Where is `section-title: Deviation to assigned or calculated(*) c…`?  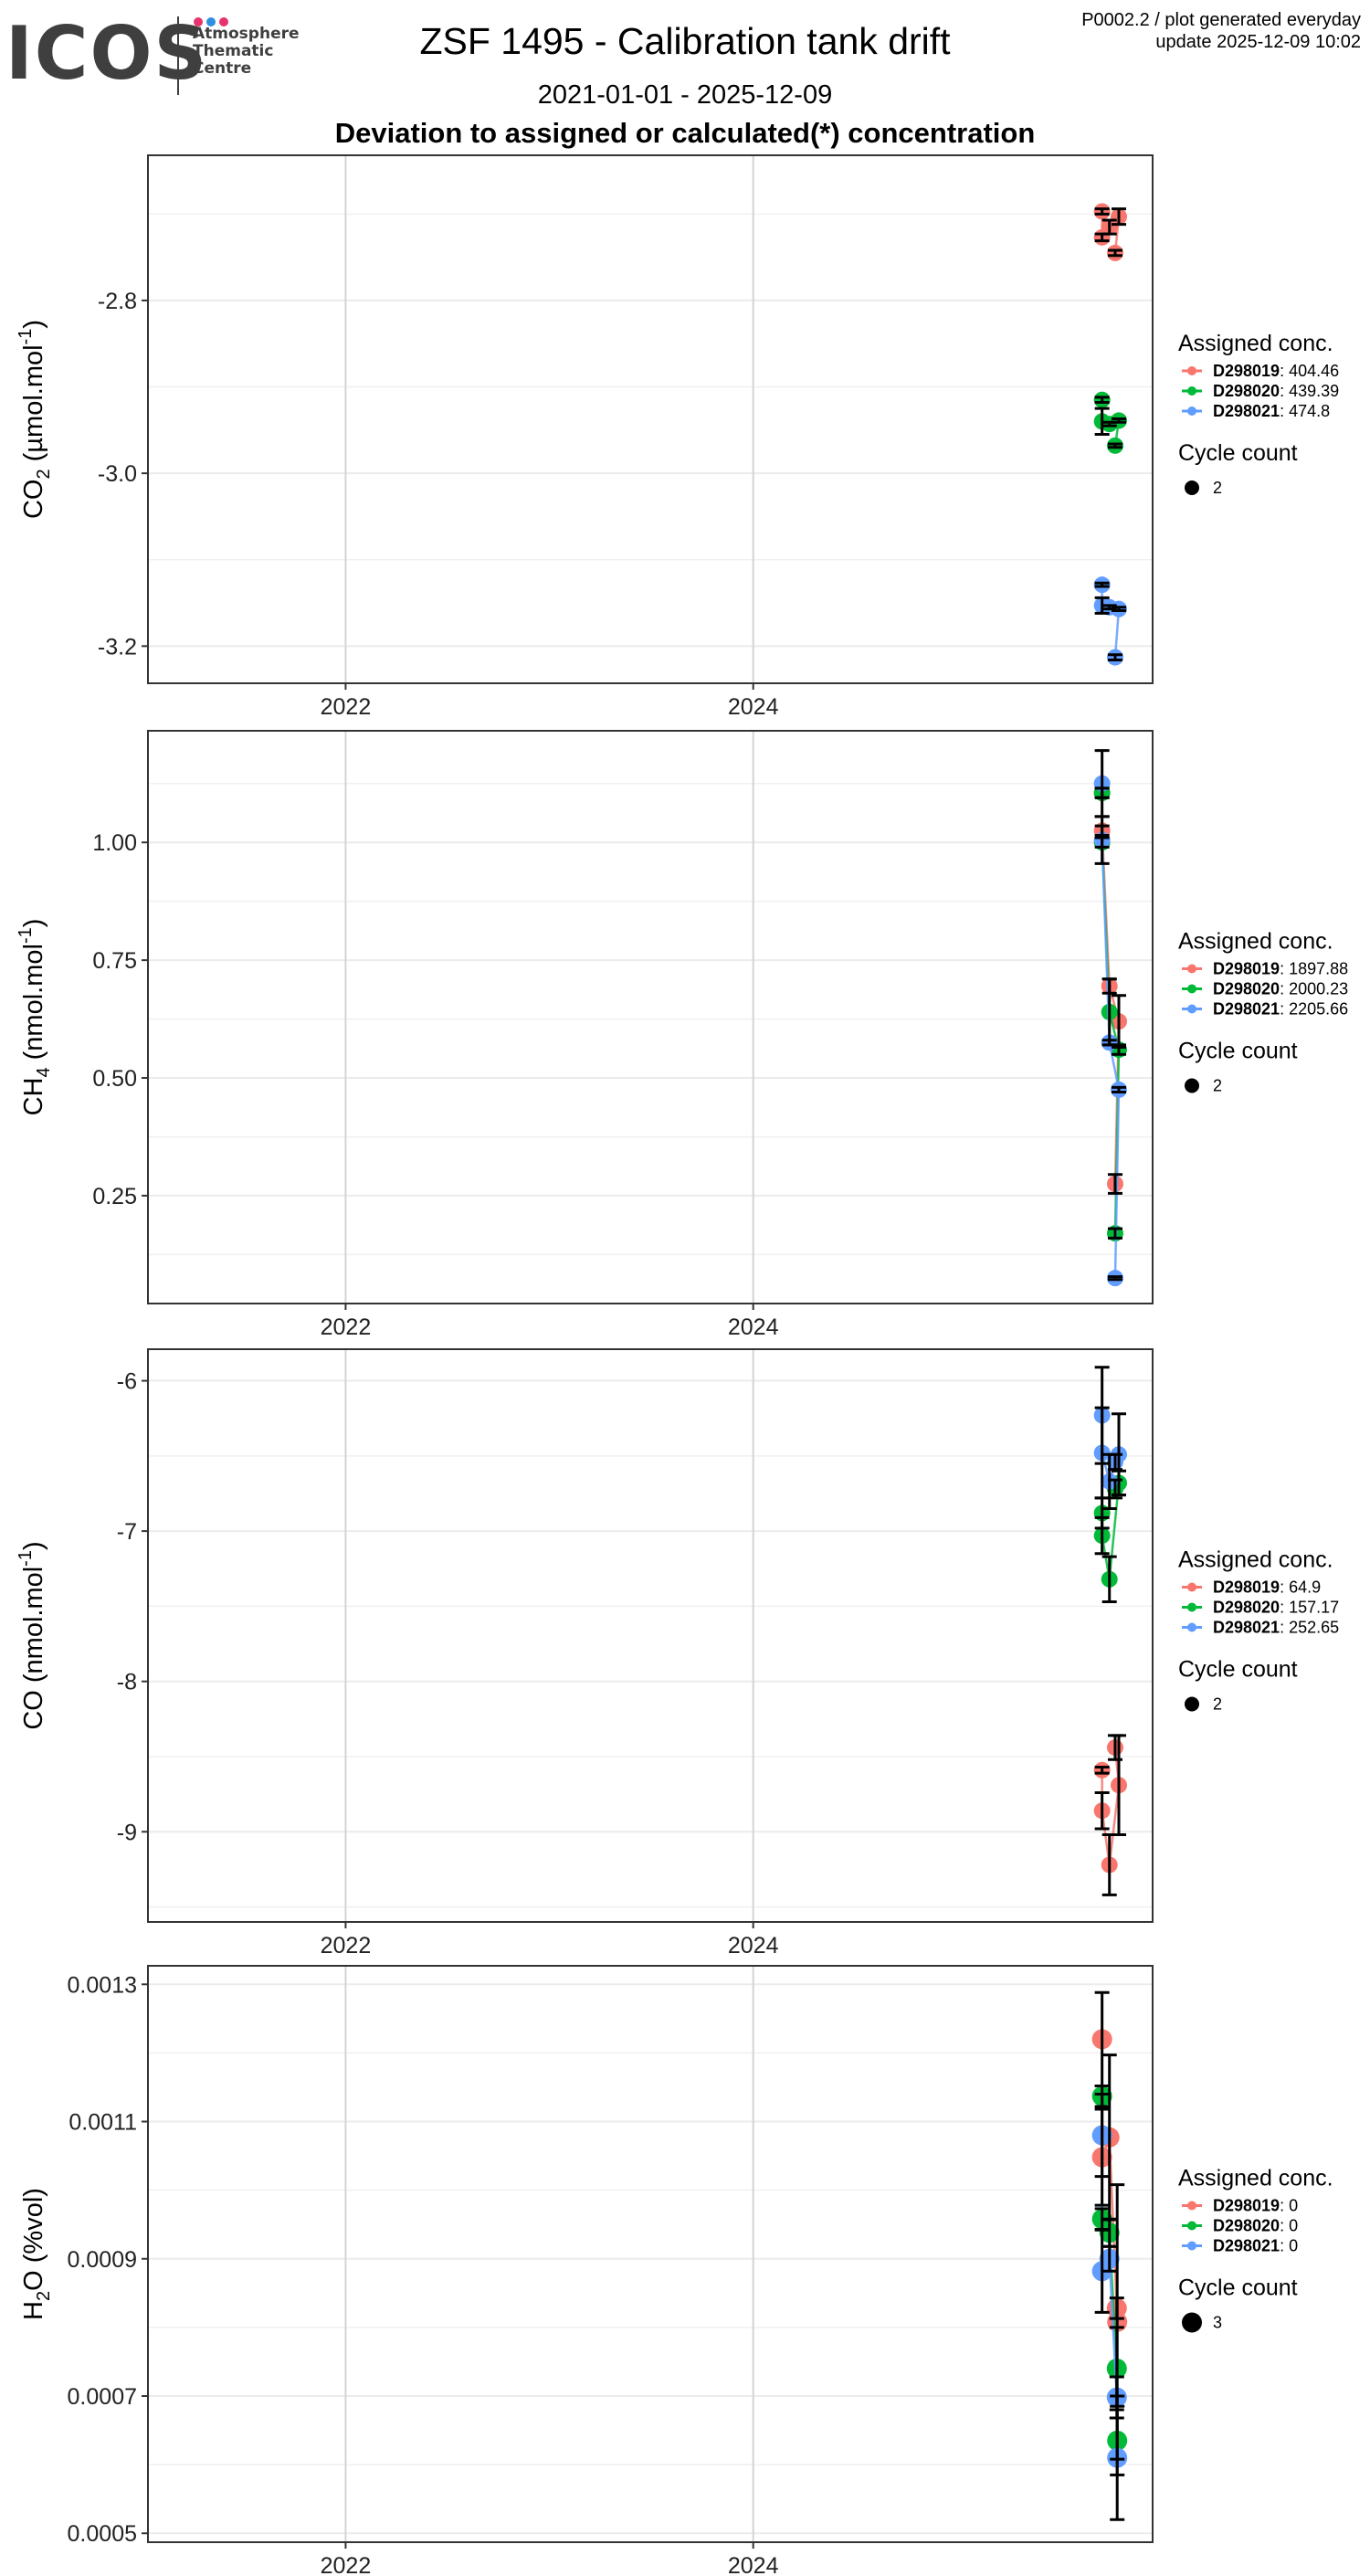
section-title: Deviation to assigned or calculated(*) c… is located at coordinates (685, 133).